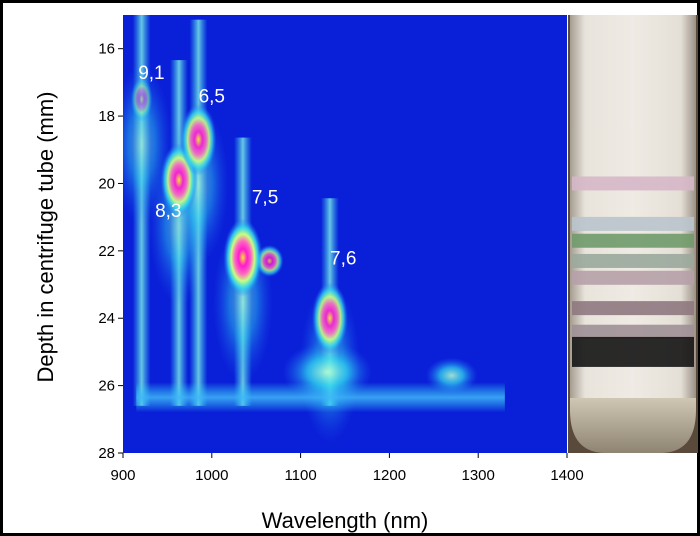 This screenshot has width=700, height=536. What do you see at coordinates (106, 49) in the screenshot?
I see `y-tick-label: 16` at bounding box center [106, 49].